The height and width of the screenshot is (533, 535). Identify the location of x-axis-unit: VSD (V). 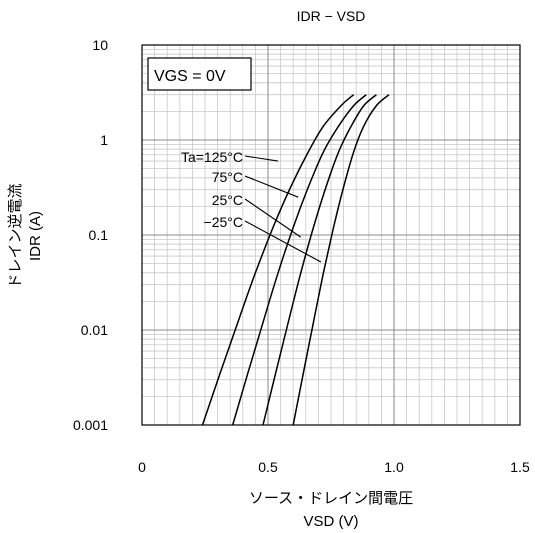
(330, 521).